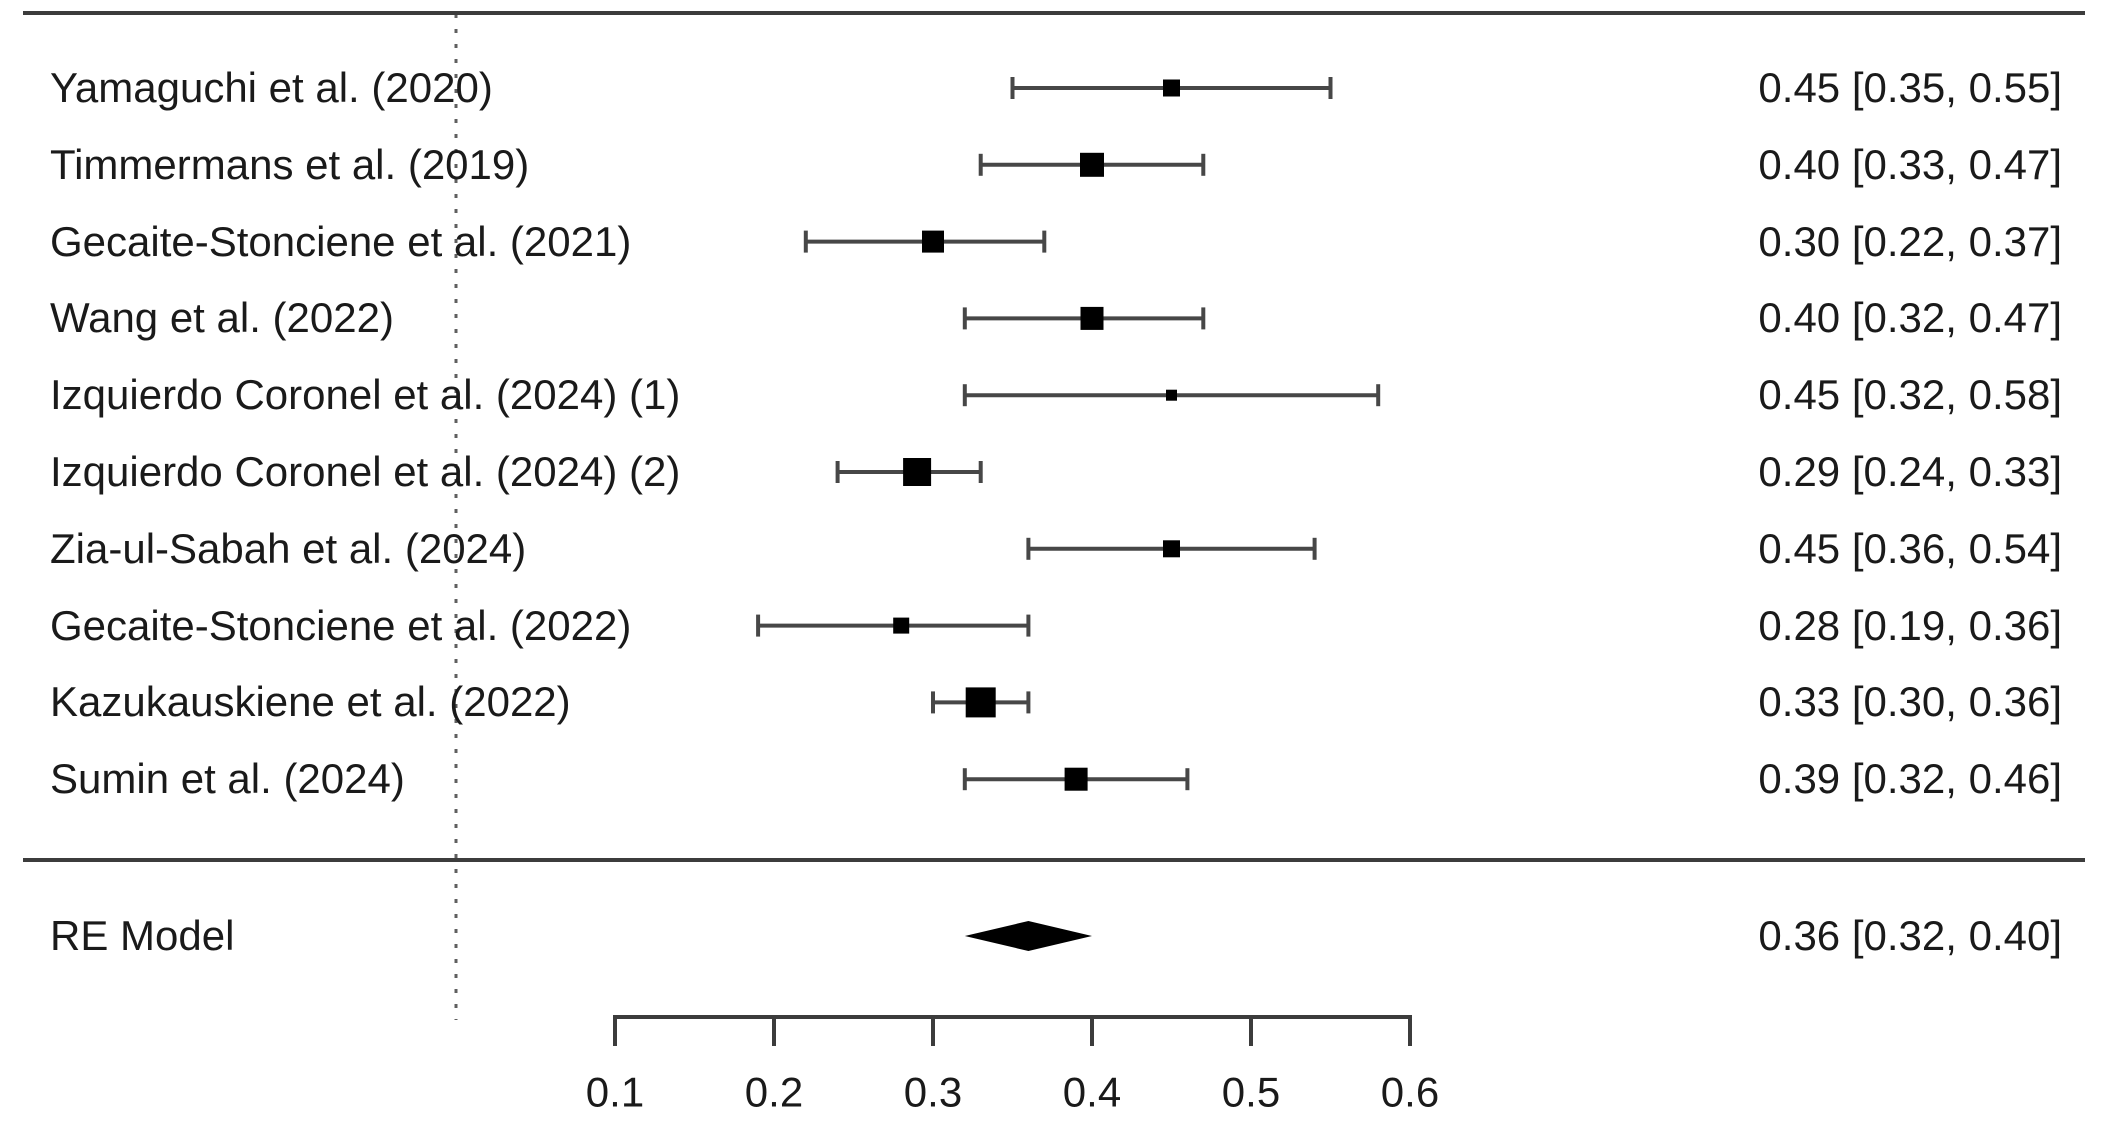 The image size is (2105, 1130). What do you see at coordinates (341, 241) in the screenshot?
I see `study-label: Gecaite-Stonciene et al. (2021)` at bounding box center [341, 241].